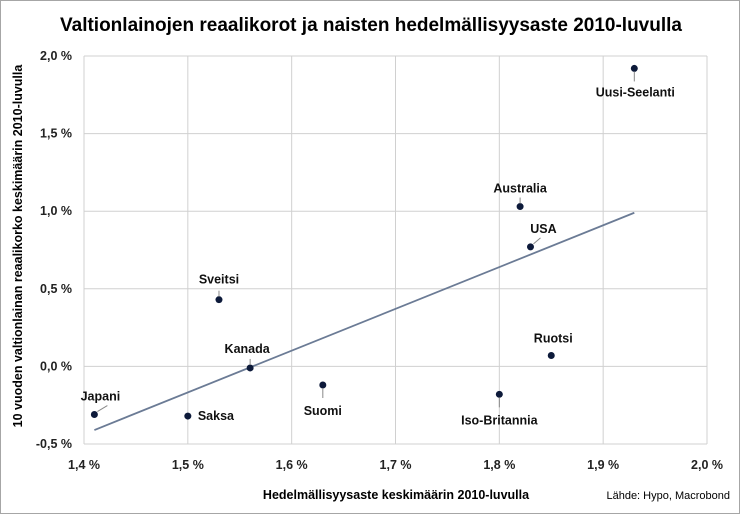 This screenshot has width=740, height=515. What do you see at coordinates (219, 280) in the screenshot?
I see `point-label: Sveitsi` at bounding box center [219, 280].